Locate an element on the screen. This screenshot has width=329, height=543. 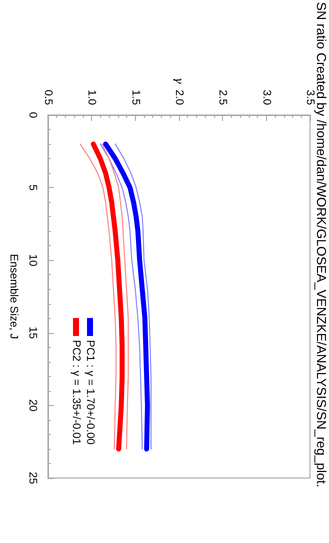
legend-label: PC2 : γ = 1.35+/-0.01 is located at coordinates (76, 392).